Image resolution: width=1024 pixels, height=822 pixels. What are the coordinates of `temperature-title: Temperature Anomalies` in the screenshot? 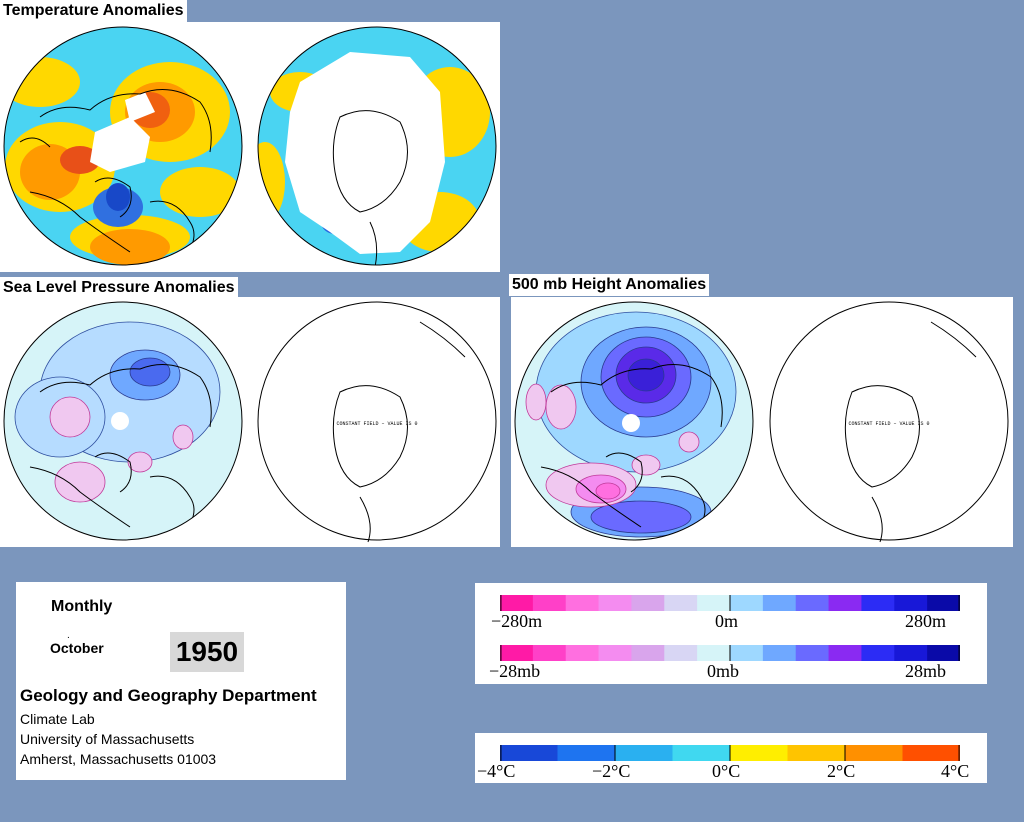 It's located at (93, 11).